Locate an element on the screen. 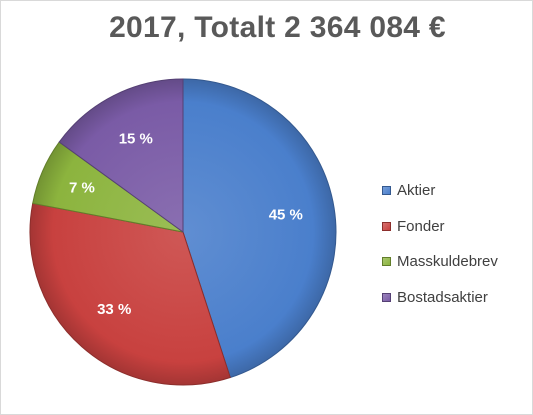 This screenshot has width=533, height=415. pie-data-label: 15 % is located at coordinates (136, 138).